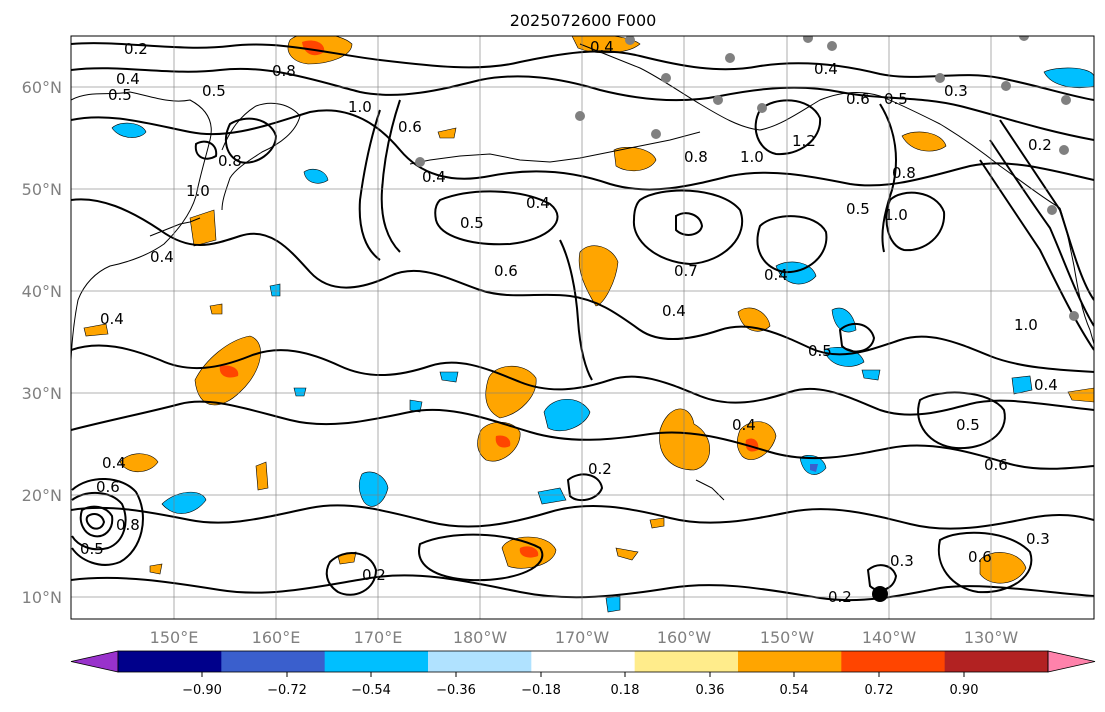  Describe the element at coordinates (794, 690) in the screenshot. I see `colorbar-tick-label: 0.54` at that location.